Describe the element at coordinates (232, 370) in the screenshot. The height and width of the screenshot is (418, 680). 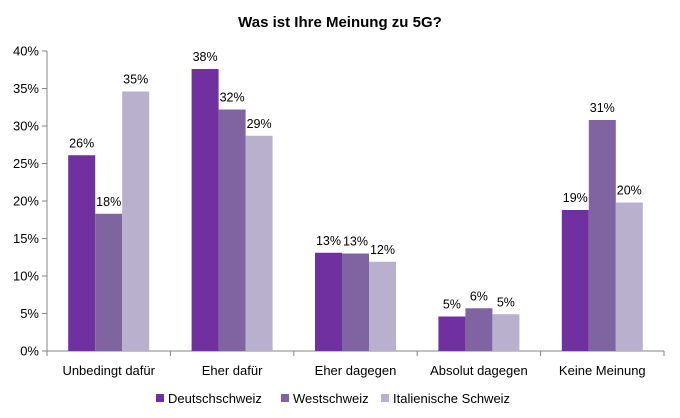
I see `x-tick-label: Eher dafür` at that location.